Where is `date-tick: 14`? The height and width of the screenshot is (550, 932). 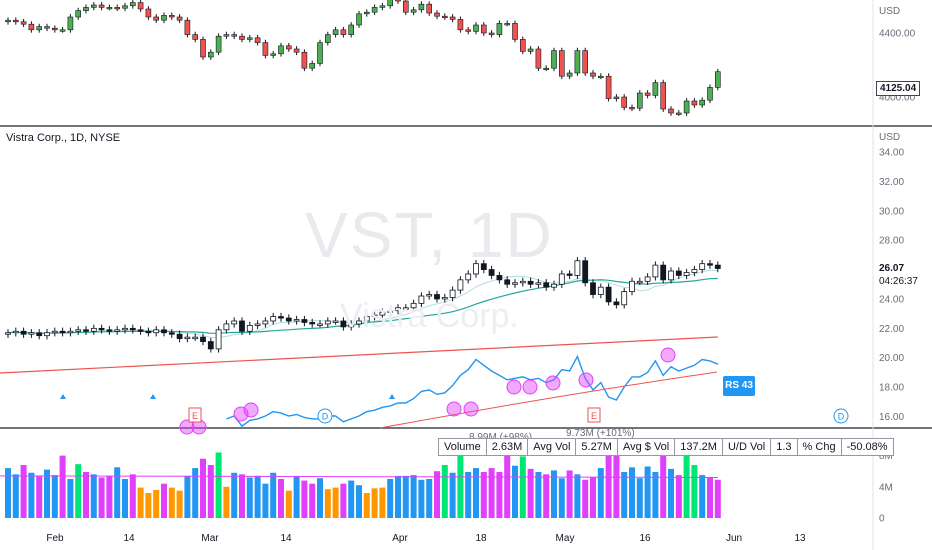 date-tick: 14 is located at coordinates (129, 538).